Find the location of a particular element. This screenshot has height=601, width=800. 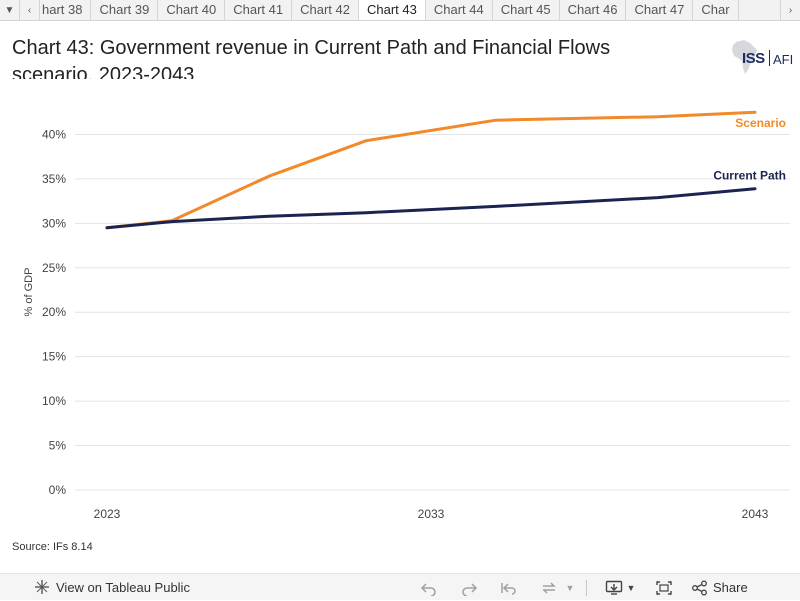

y-tick-label: 30% is located at coordinates (54, 223).